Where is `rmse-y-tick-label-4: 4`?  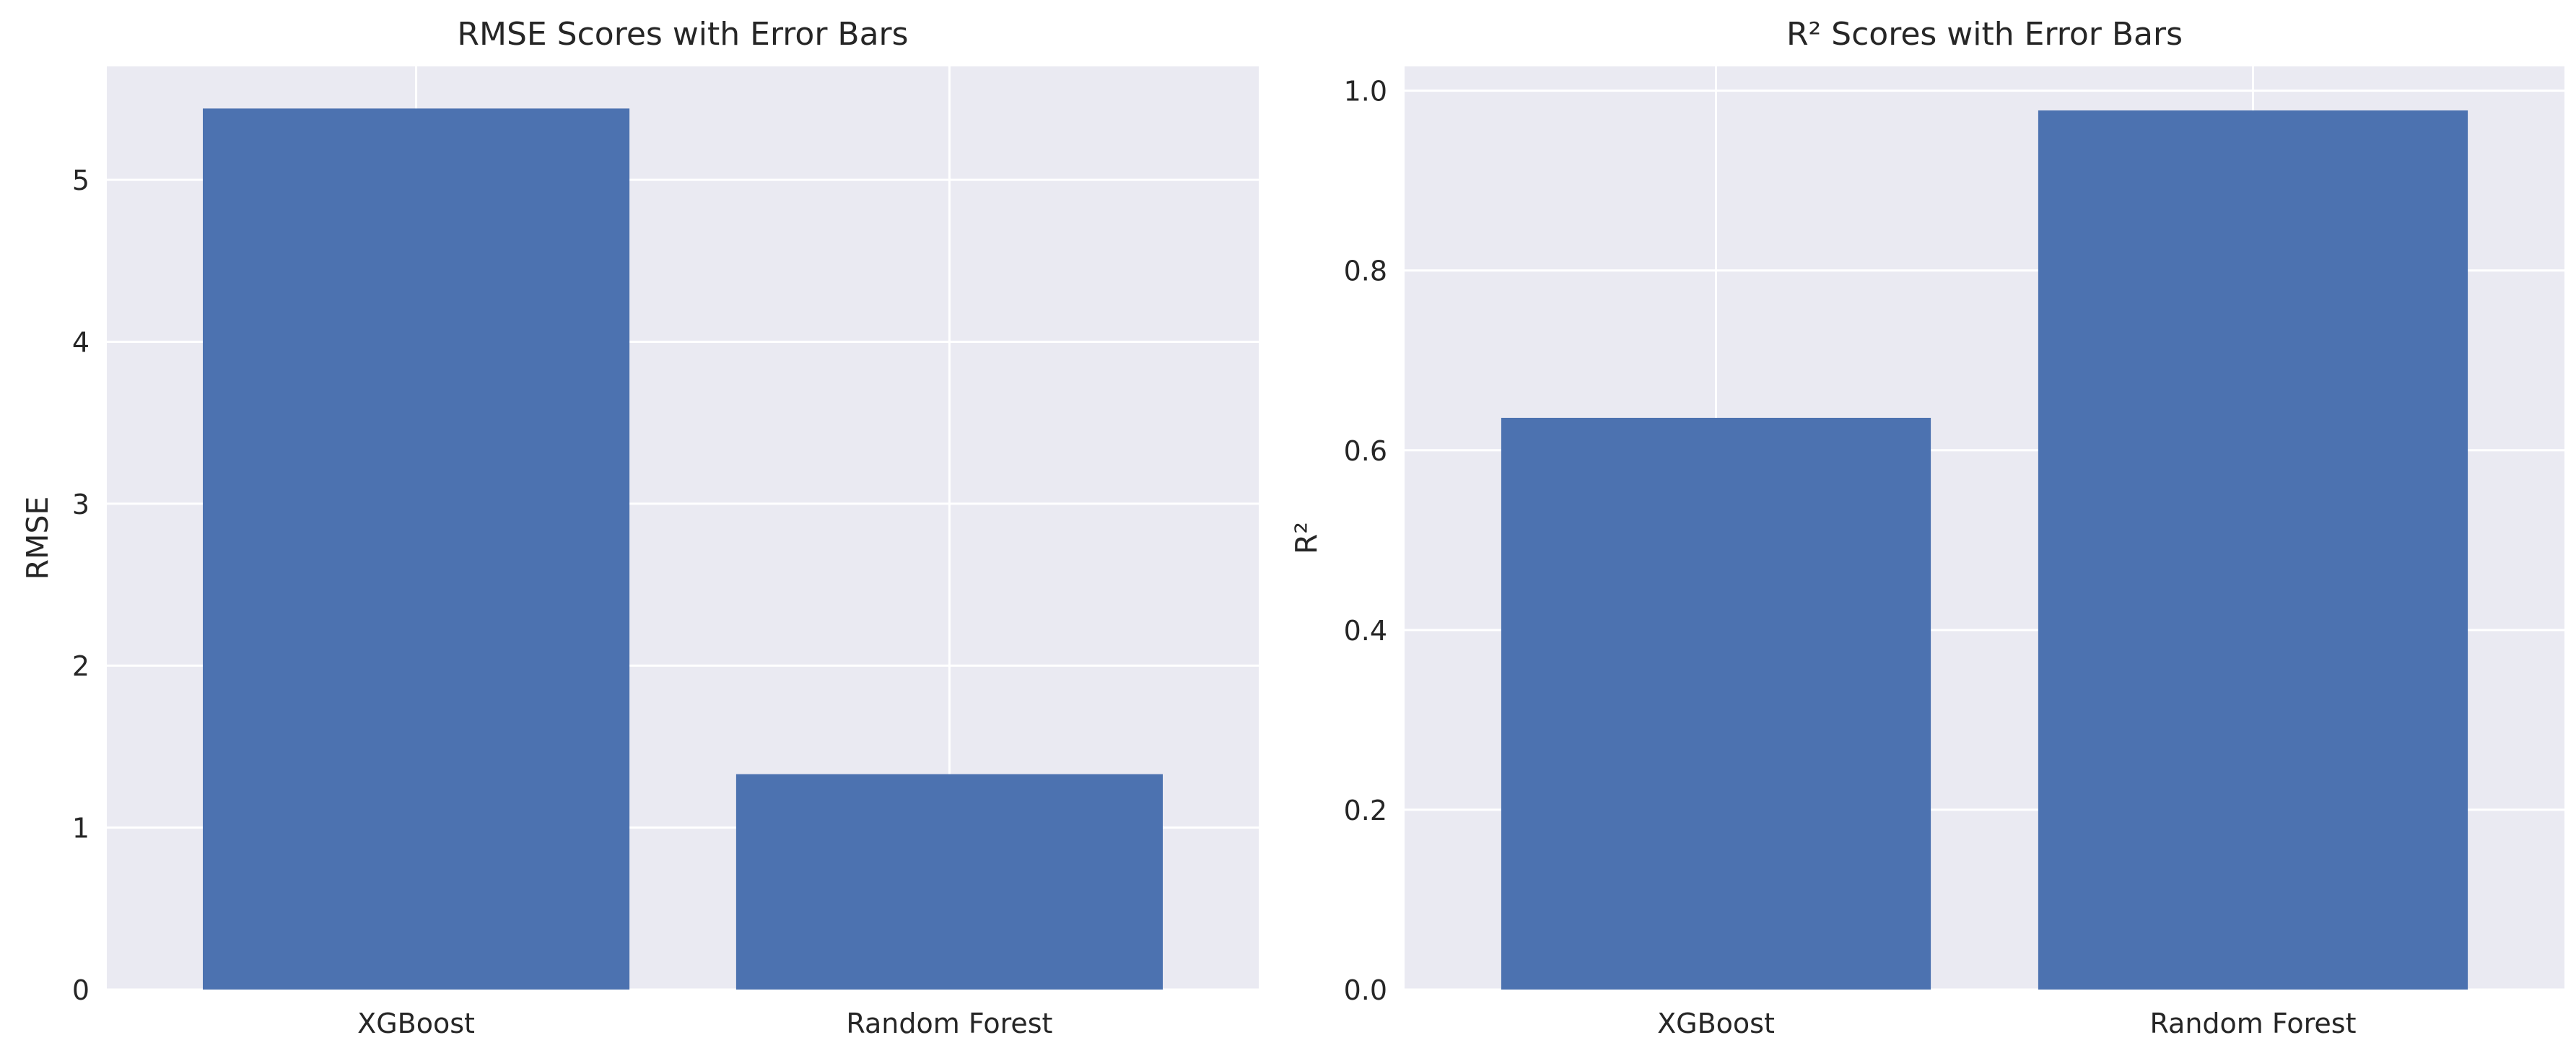
rmse-y-tick-label-4: 4 is located at coordinates (80, 342).